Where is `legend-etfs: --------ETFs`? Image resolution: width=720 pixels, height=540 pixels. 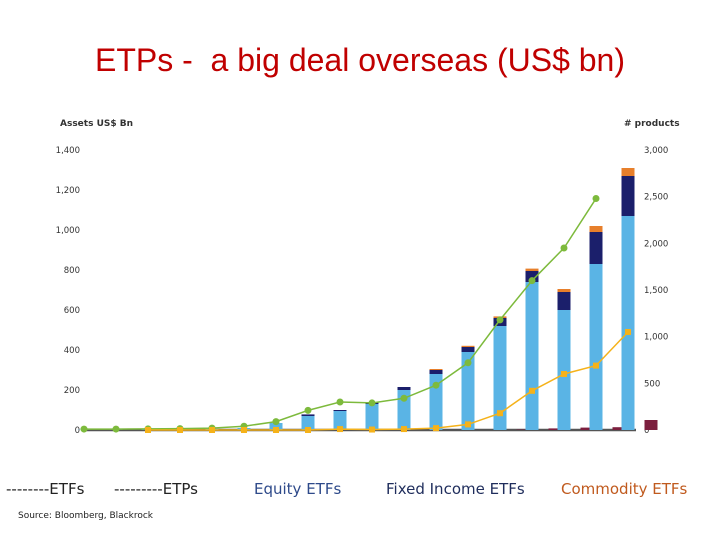
legend-etfs: --------ETFs is located at coordinates (45, 489).